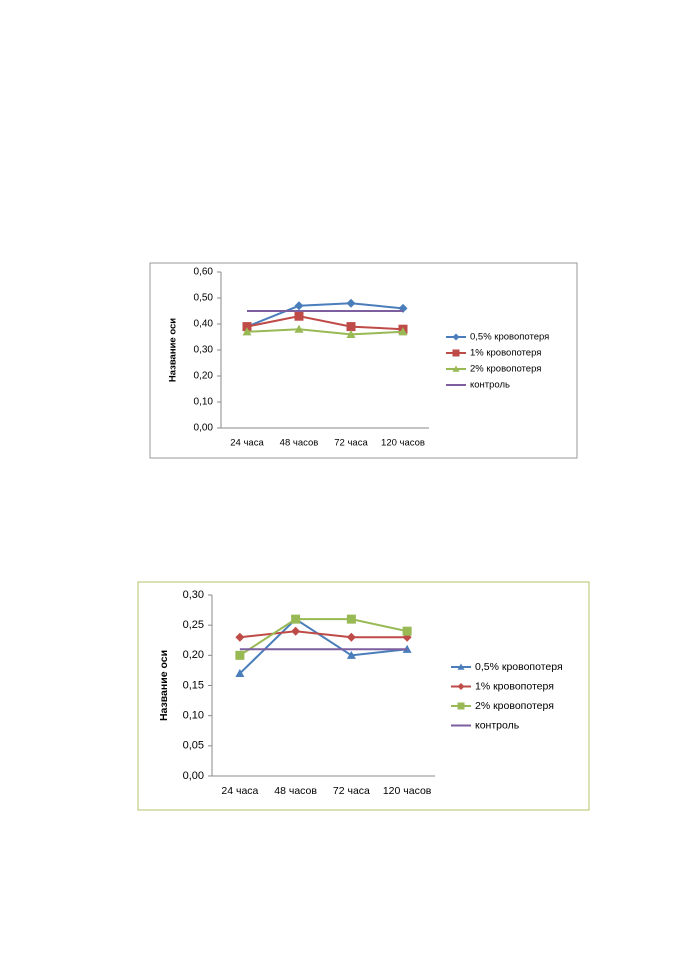 This screenshot has width=678, height=960. Describe the element at coordinates (363, 360) in the screenshot. I see `chart-frame` at that location.